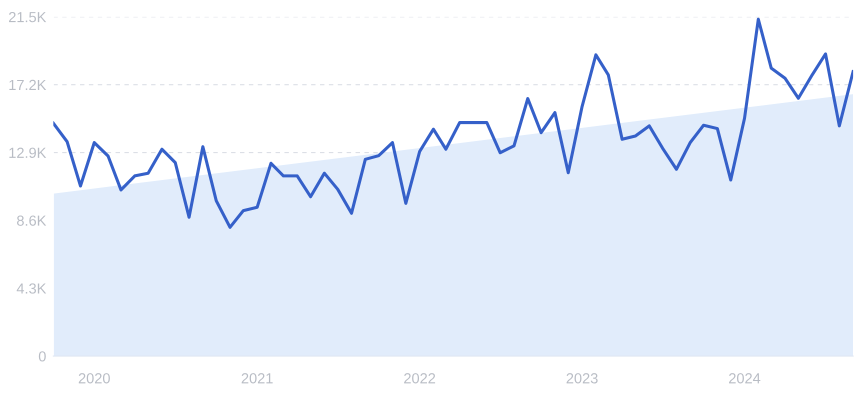 The width and height of the screenshot is (860, 401). What do you see at coordinates (744, 378) in the screenshot?
I see `x-tick-label: 2024` at bounding box center [744, 378].